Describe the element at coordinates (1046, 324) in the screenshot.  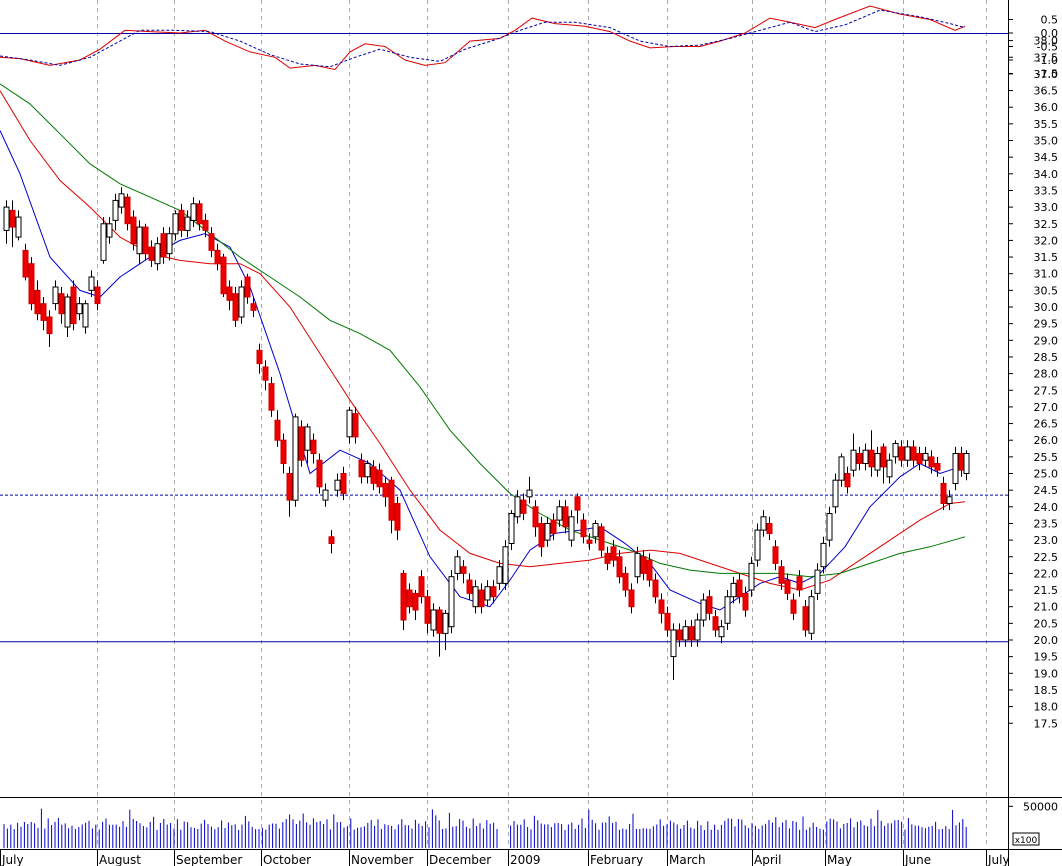
I see `price-tick-label: 29.5` at that location.